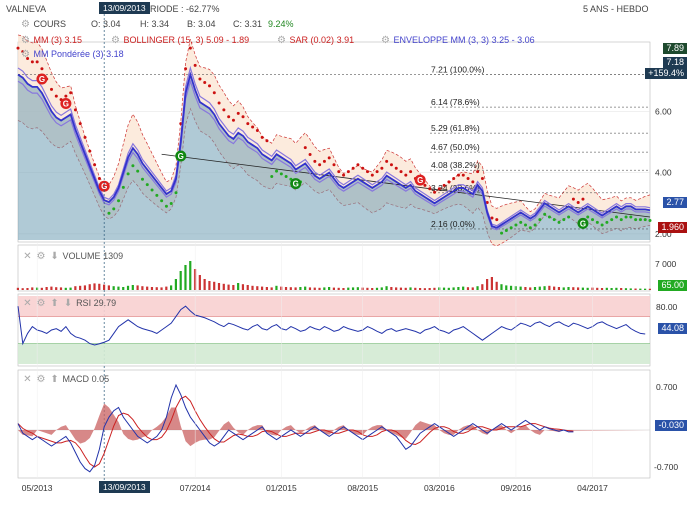 This screenshot has height=506, width=700. Describe the element at coordinates (334, 425) in the screenshot. I see `macd-histogram` at that location.